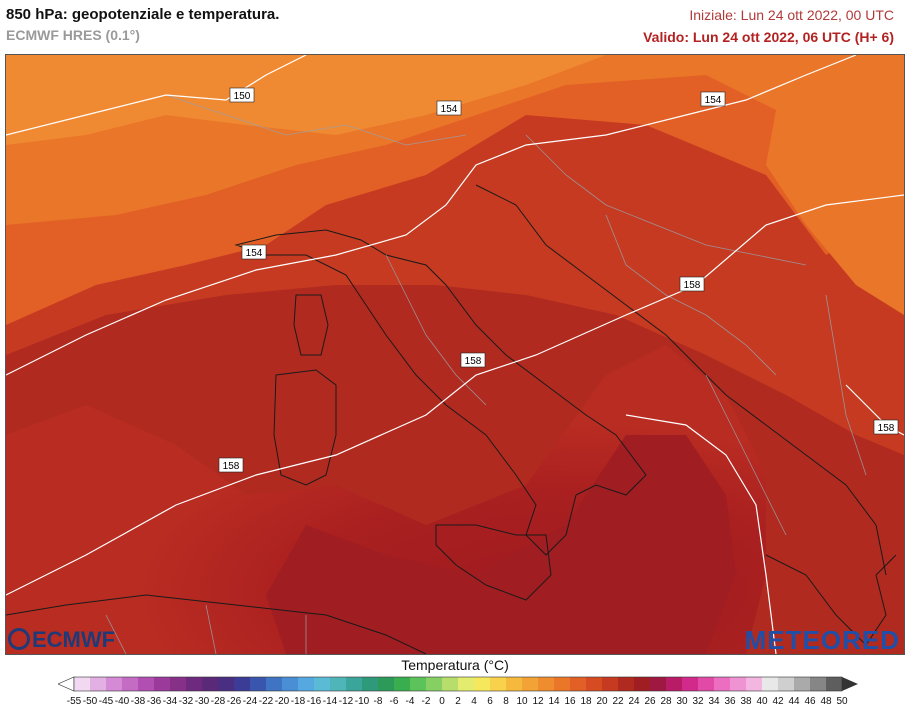 This screenshot has height=710, width=910. What do you see at coordinates (61, 640) in the screenshot?
I see `ecmwf-logo: ECMWF` at bounding box center [61, 640].